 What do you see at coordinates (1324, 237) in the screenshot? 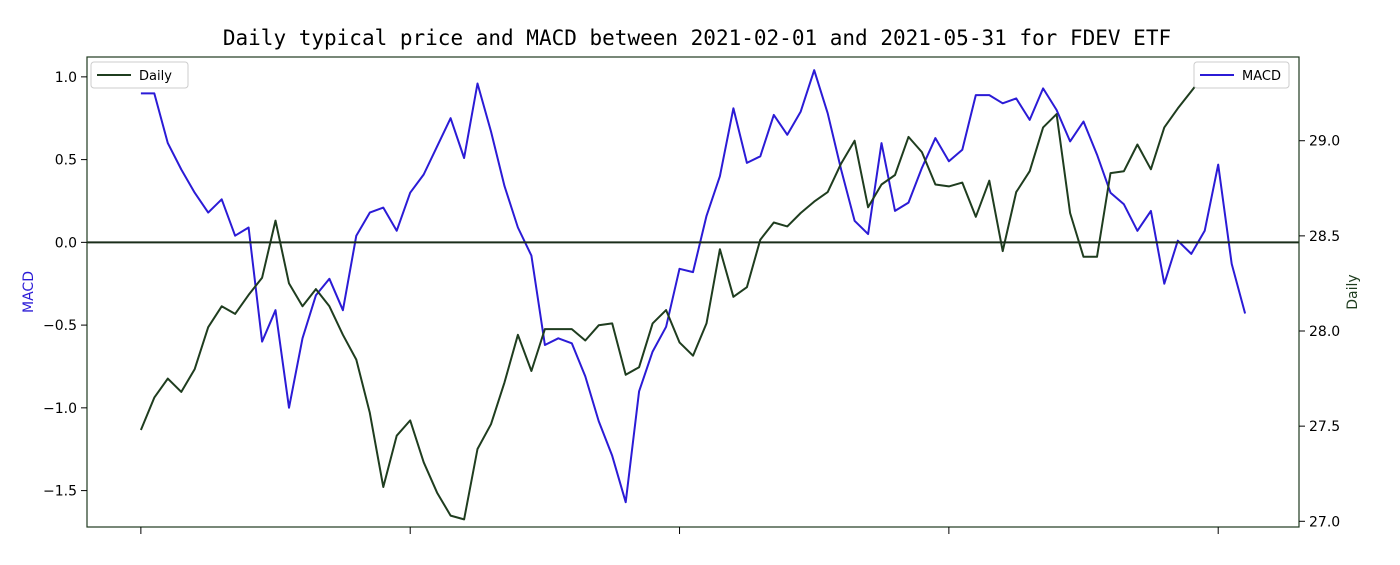
I see `right-tick-label: 28.5` at bounding box center [1324, 237].